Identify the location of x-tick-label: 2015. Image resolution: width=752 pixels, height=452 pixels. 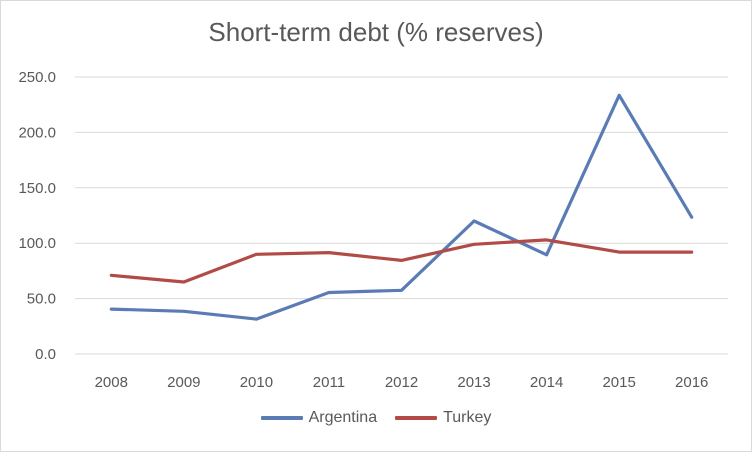
(618, 382).